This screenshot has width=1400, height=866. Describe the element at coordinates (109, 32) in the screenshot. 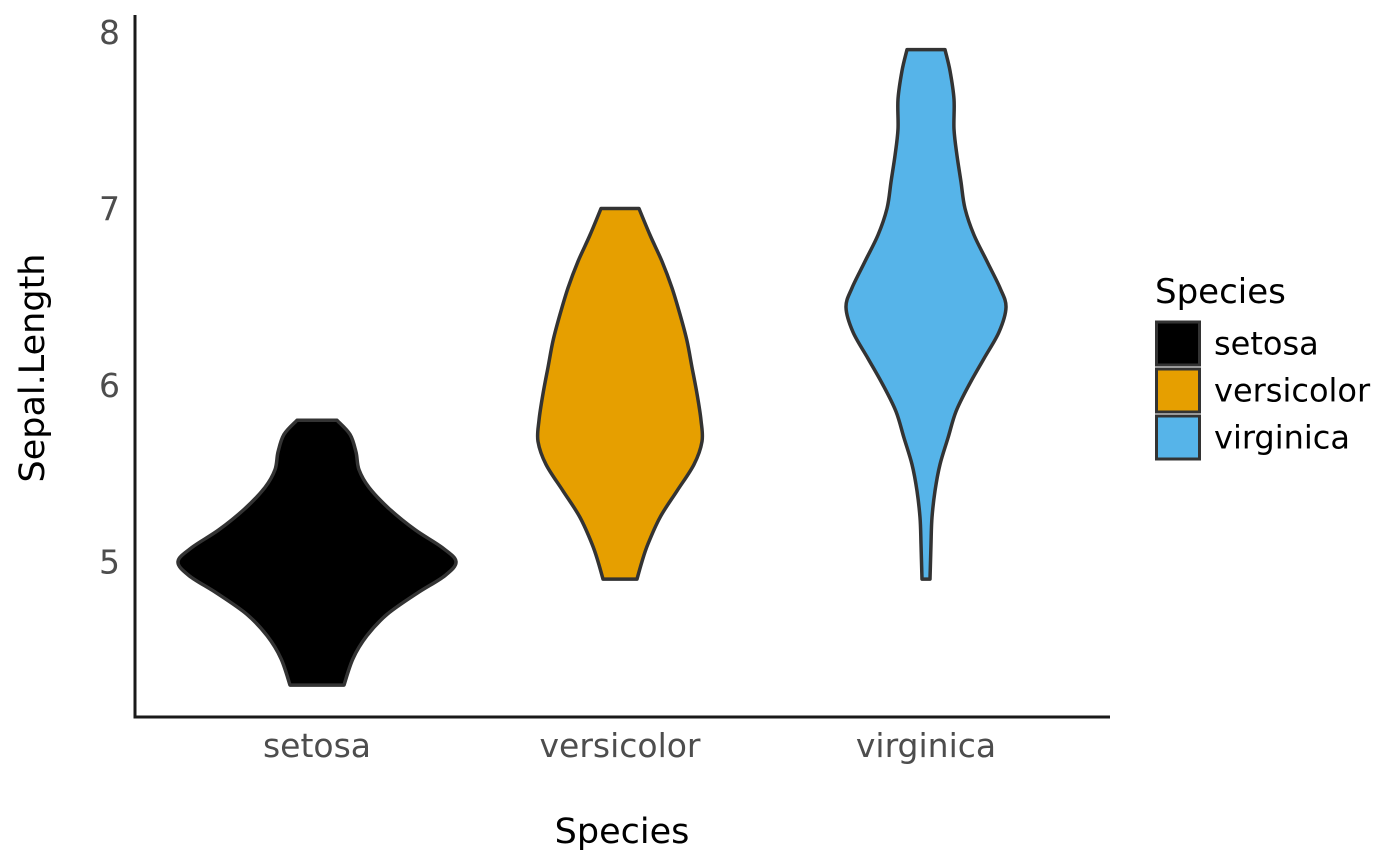

I see `y-tick-label-8: 8` at that location.